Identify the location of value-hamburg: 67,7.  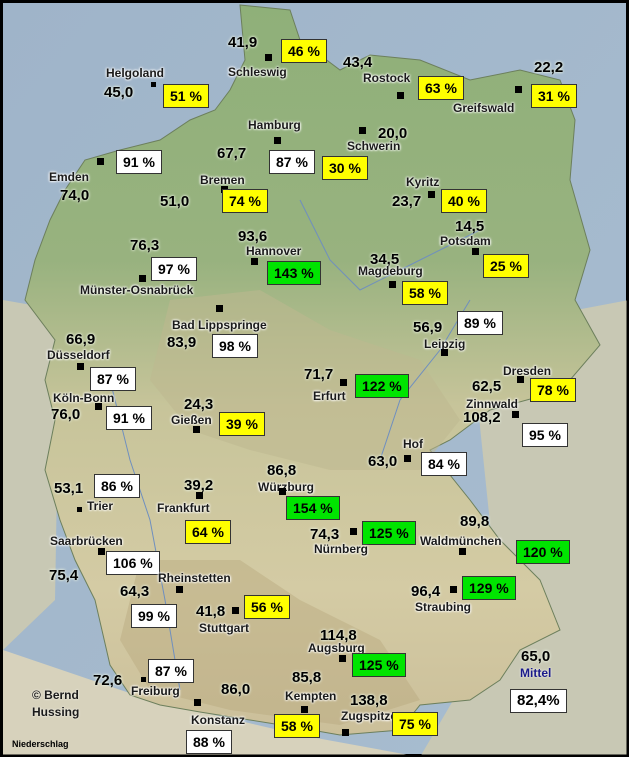
(232, 153).